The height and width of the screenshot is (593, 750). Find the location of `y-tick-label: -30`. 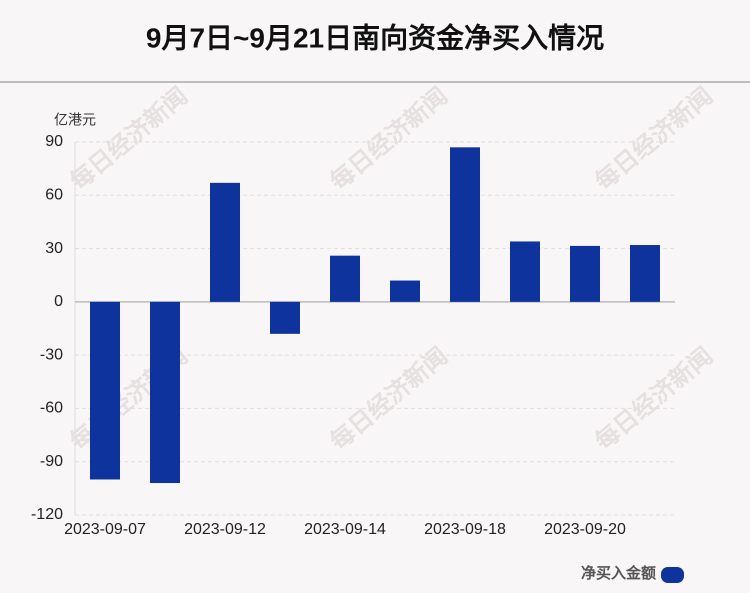

y-tick-label: -30 is located at coordinates (51, 354).